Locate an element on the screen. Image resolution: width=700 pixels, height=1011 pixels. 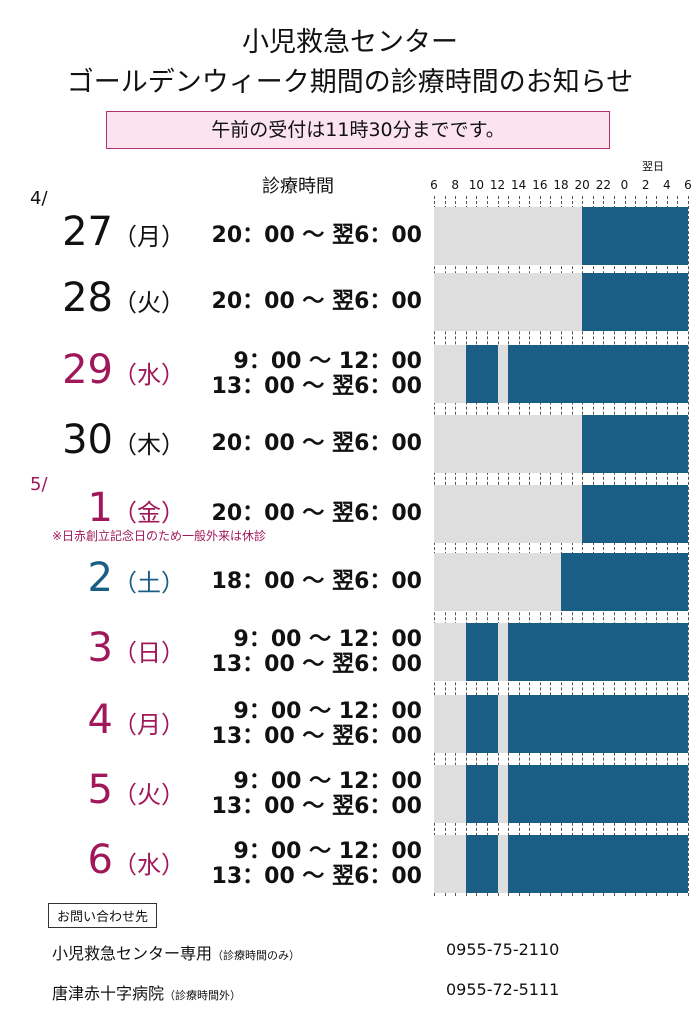
contact-phone-2: 0955-72-5111 is located at coordinates (503, 989).